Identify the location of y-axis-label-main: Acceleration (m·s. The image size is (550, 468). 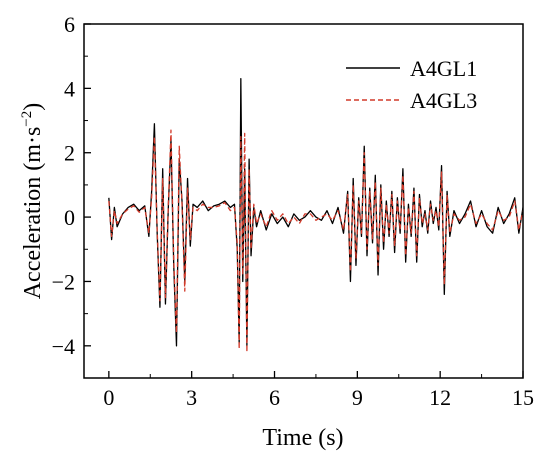
(33, 213).